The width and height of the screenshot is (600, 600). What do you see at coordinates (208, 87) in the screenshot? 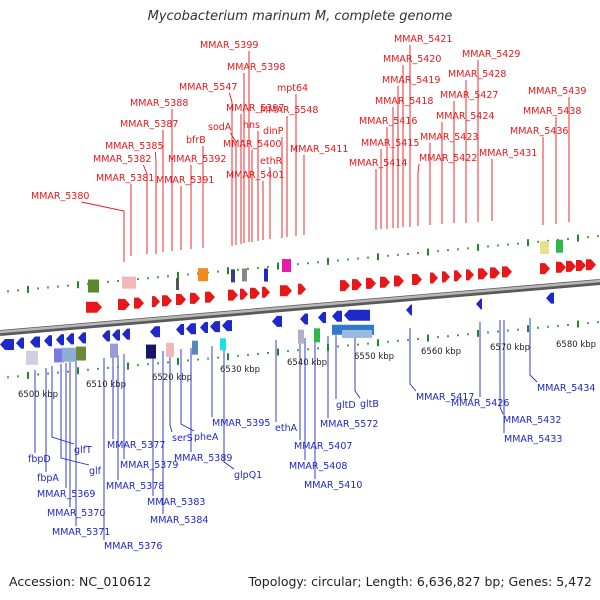
I see `forward-gene-label: MMAR_5547` at bounding box center [208, 87].